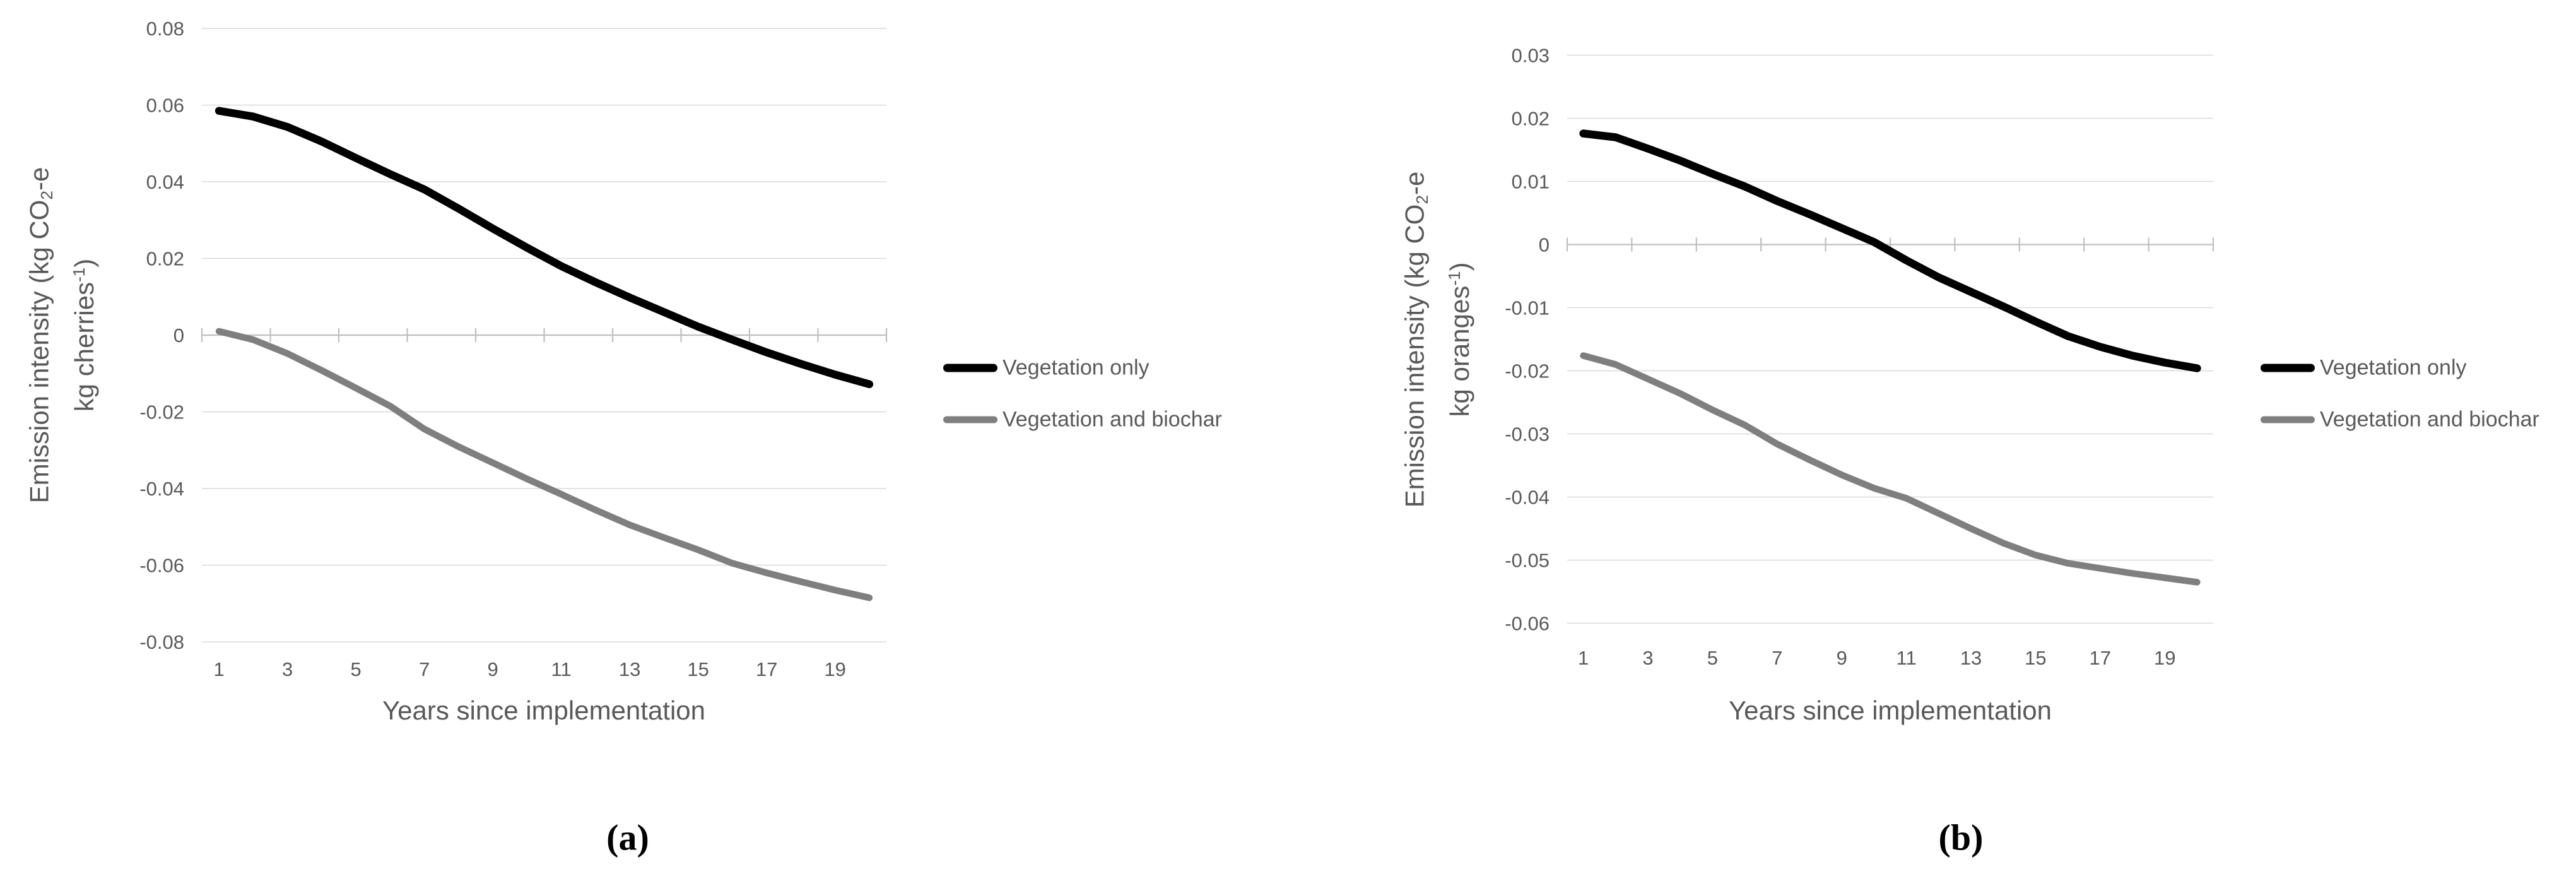 This screenshot has width=2576, height=876. What do you see at coordinates (1531, 56) in the screenshot?
I see `y-tick-label: 0.03` at bounding box center [1531, 56].